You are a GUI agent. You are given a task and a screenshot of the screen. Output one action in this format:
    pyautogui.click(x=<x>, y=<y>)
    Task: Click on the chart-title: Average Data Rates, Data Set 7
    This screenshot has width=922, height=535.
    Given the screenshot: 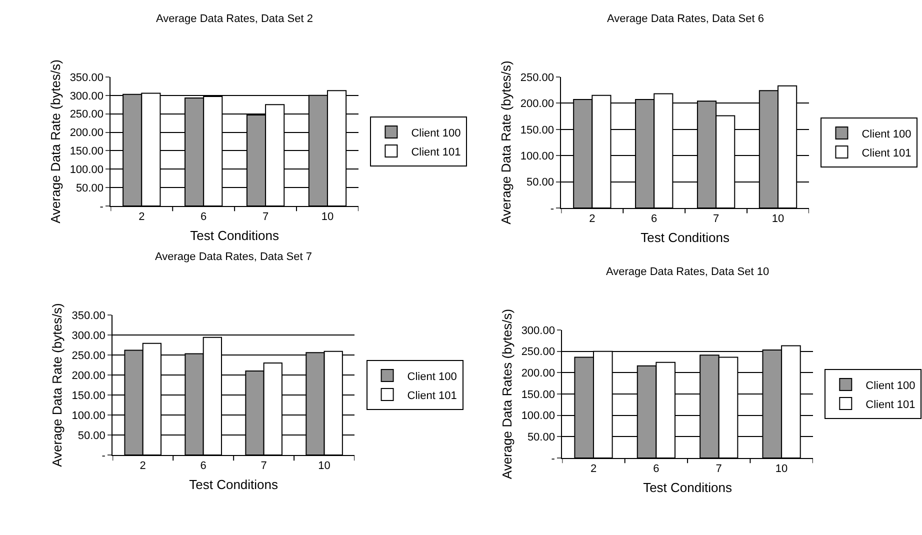 What is the action you would take?
    pyautogui.click(x=233, y=257)
    